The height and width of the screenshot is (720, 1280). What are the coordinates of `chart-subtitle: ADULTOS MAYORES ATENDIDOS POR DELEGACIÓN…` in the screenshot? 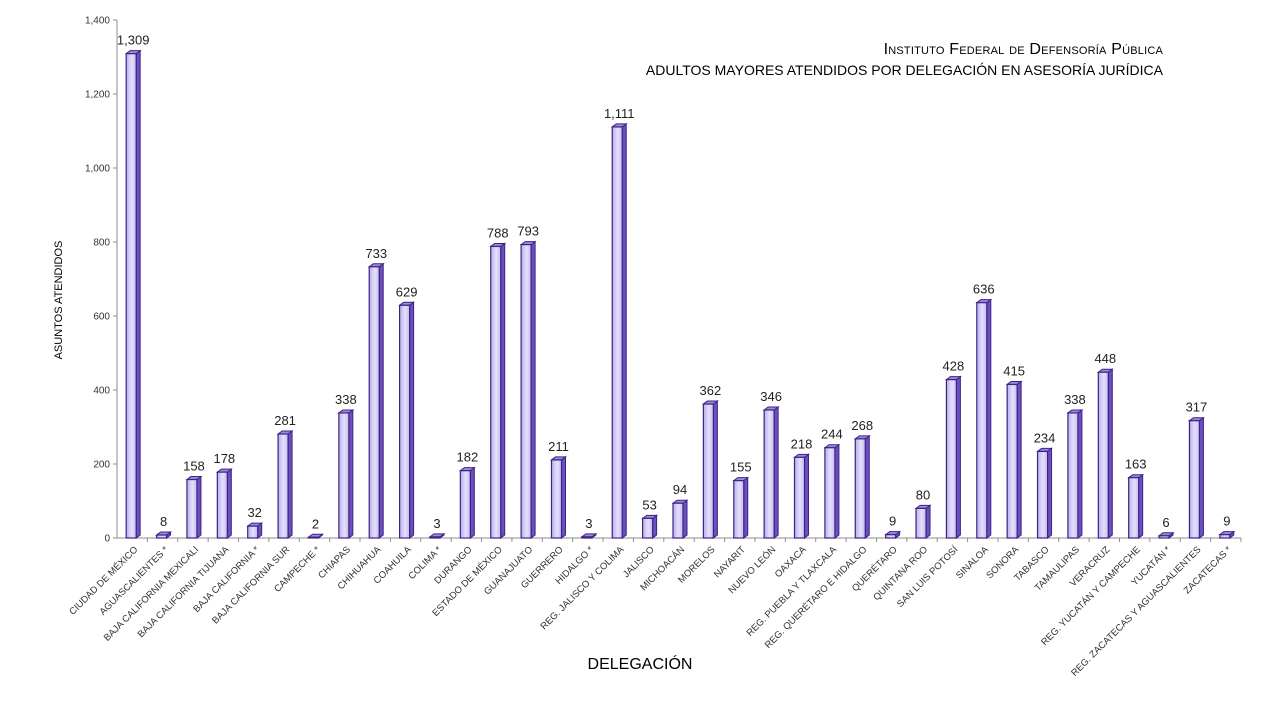 It's located at (904, 70).